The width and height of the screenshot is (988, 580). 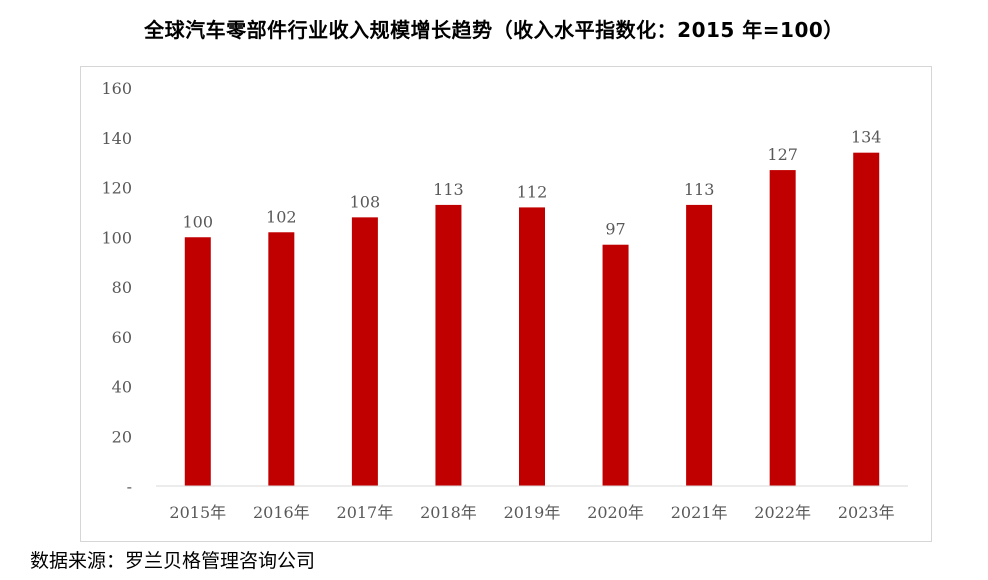 I want to click on x-tick-label: 2017年, so click(x=365, y=512).